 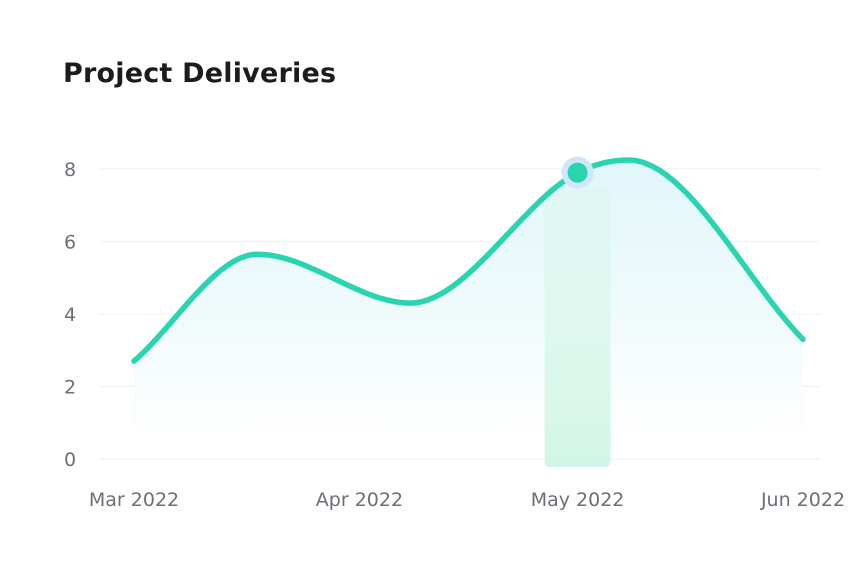 I want to click on x-tick-label: May 2022, so click(x=578, y=500).